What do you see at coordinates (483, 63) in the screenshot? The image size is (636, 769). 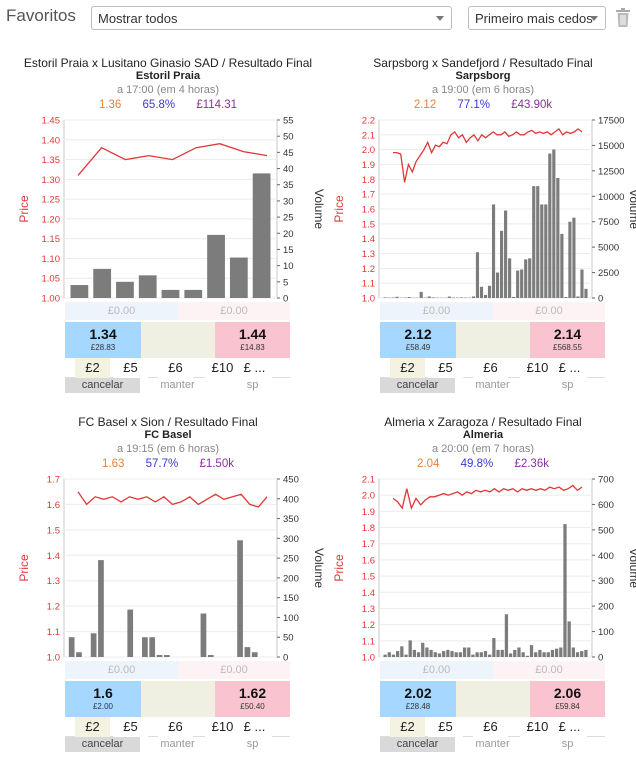 I see `market-title: Sarpsborg x Sandefjord / Resultado Final` at bounding box center [483, 63].